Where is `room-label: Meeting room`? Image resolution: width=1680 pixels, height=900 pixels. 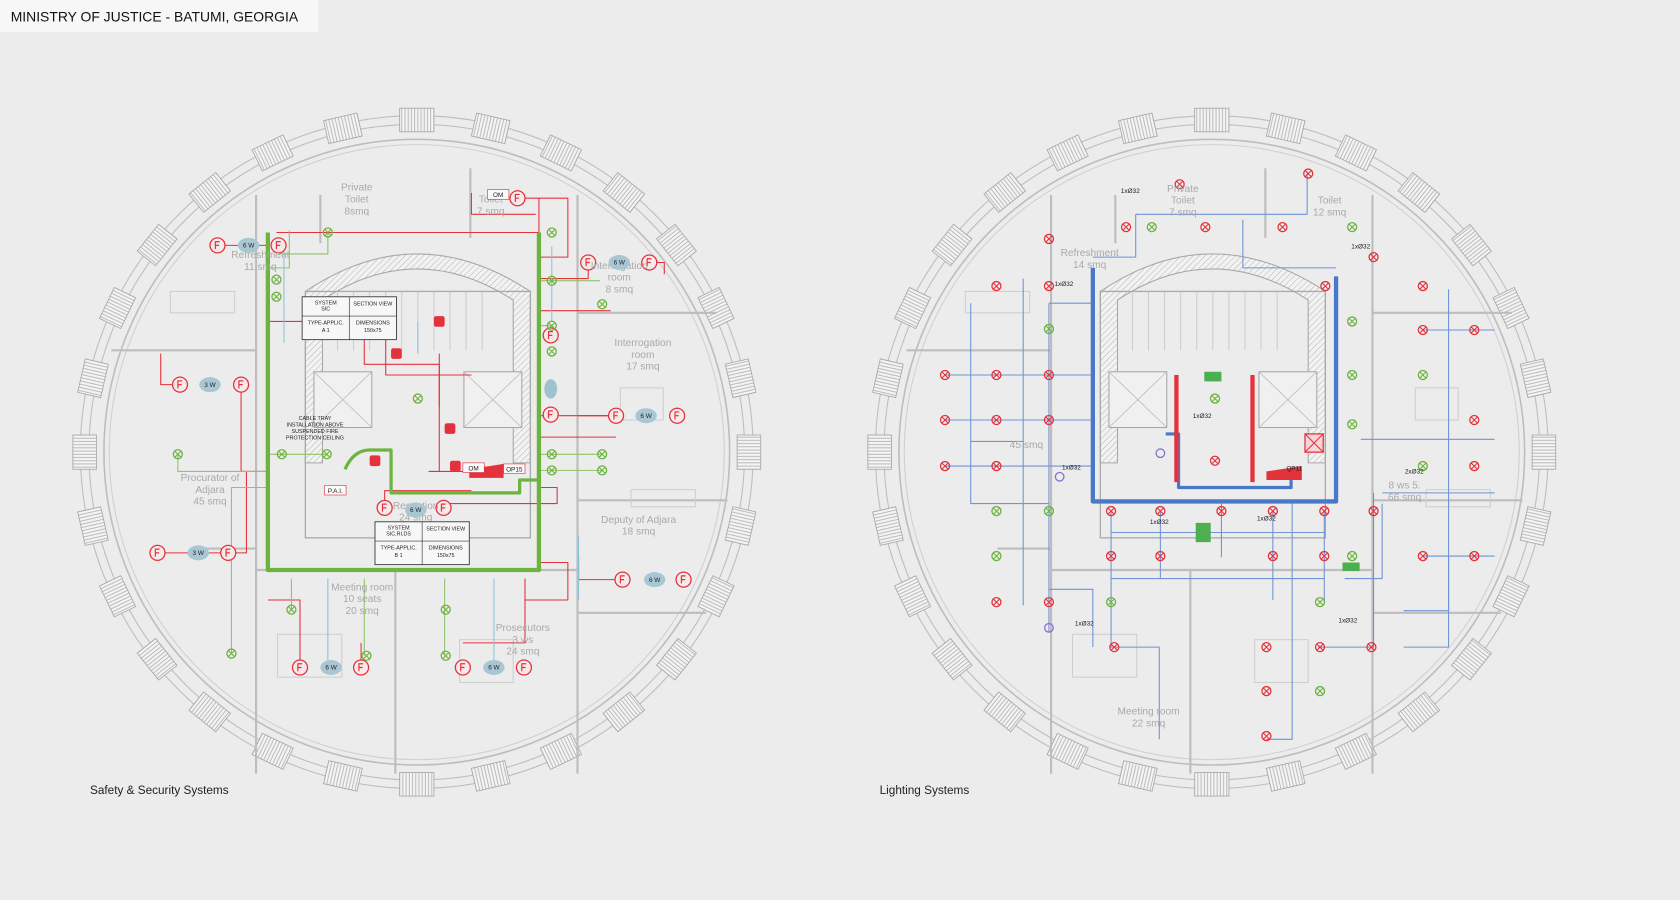 room-label: Meeting room is located at coordinates (1149, 712).